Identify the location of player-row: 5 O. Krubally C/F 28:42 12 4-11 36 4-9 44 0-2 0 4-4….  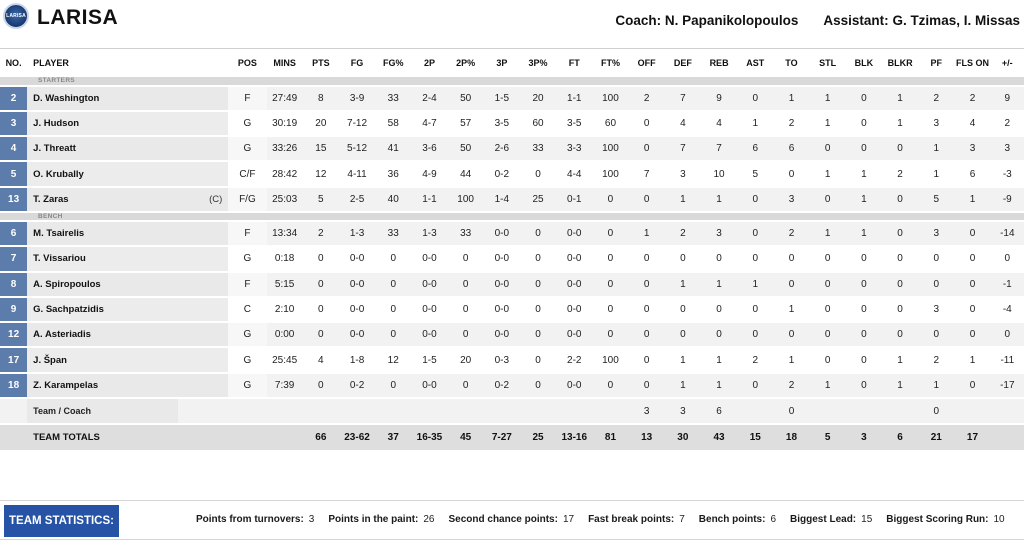
(512, 174).